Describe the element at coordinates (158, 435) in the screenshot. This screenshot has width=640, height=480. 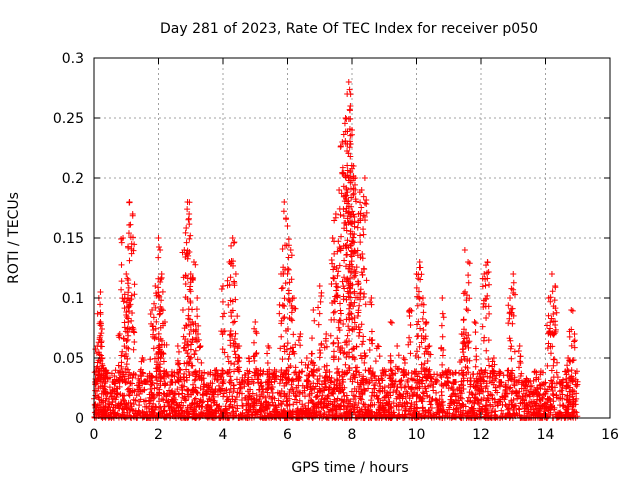
I see `x-tick-label: 2` at that location.